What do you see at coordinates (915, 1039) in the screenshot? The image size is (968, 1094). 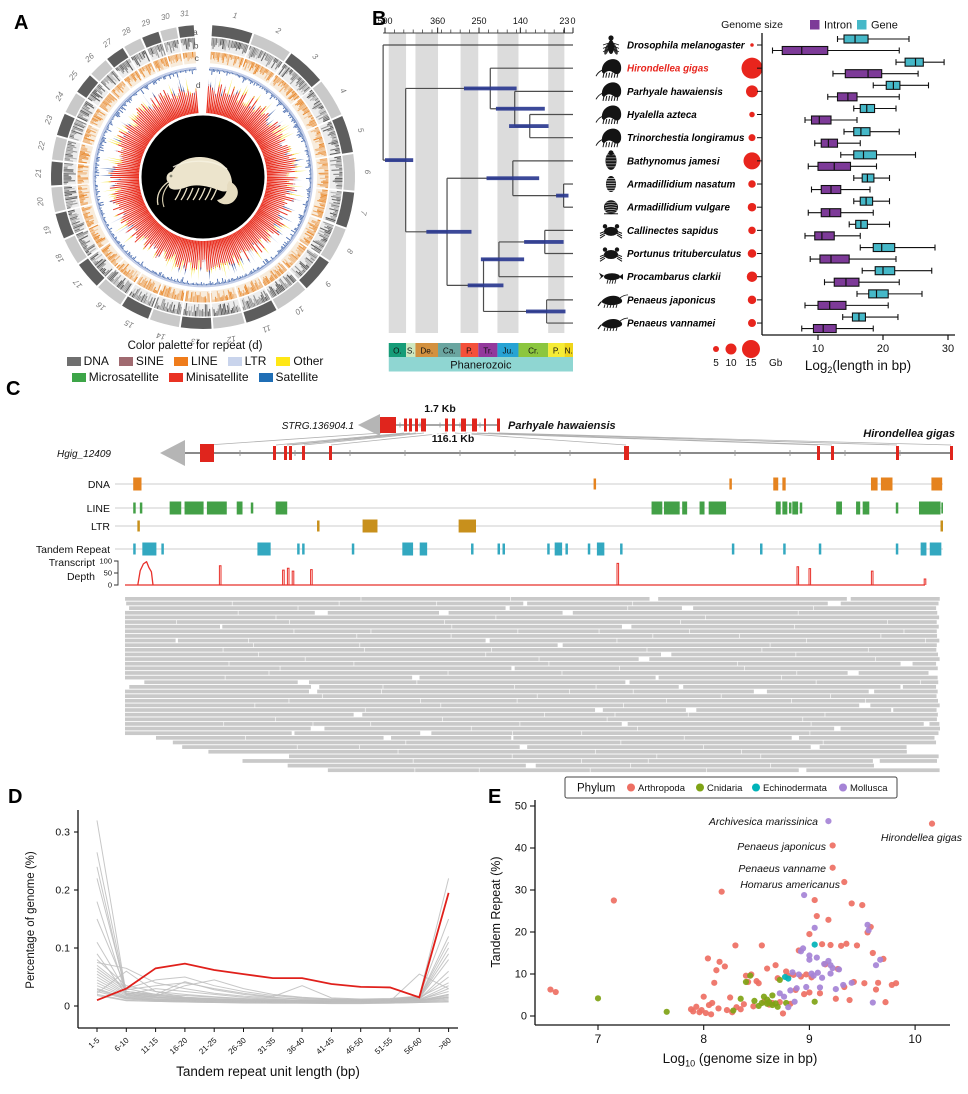 I see `e-x-tick: 10` at bounding box center [915, 1039].